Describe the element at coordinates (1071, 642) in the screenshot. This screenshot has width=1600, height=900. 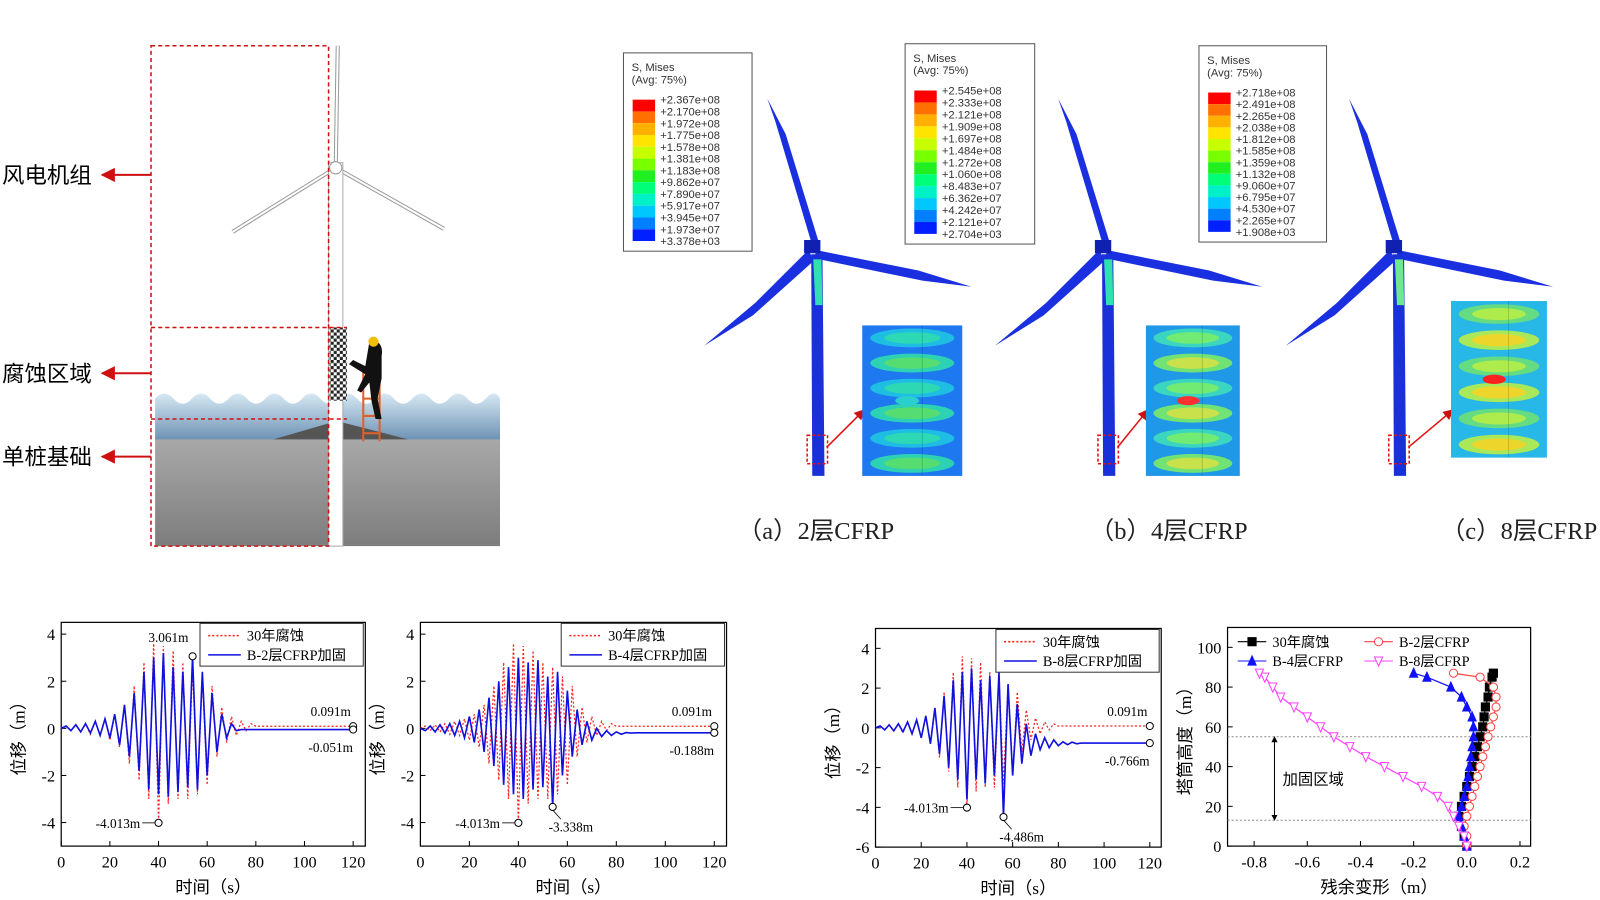
I see `legend-label: 30年腐蚀` at that location.